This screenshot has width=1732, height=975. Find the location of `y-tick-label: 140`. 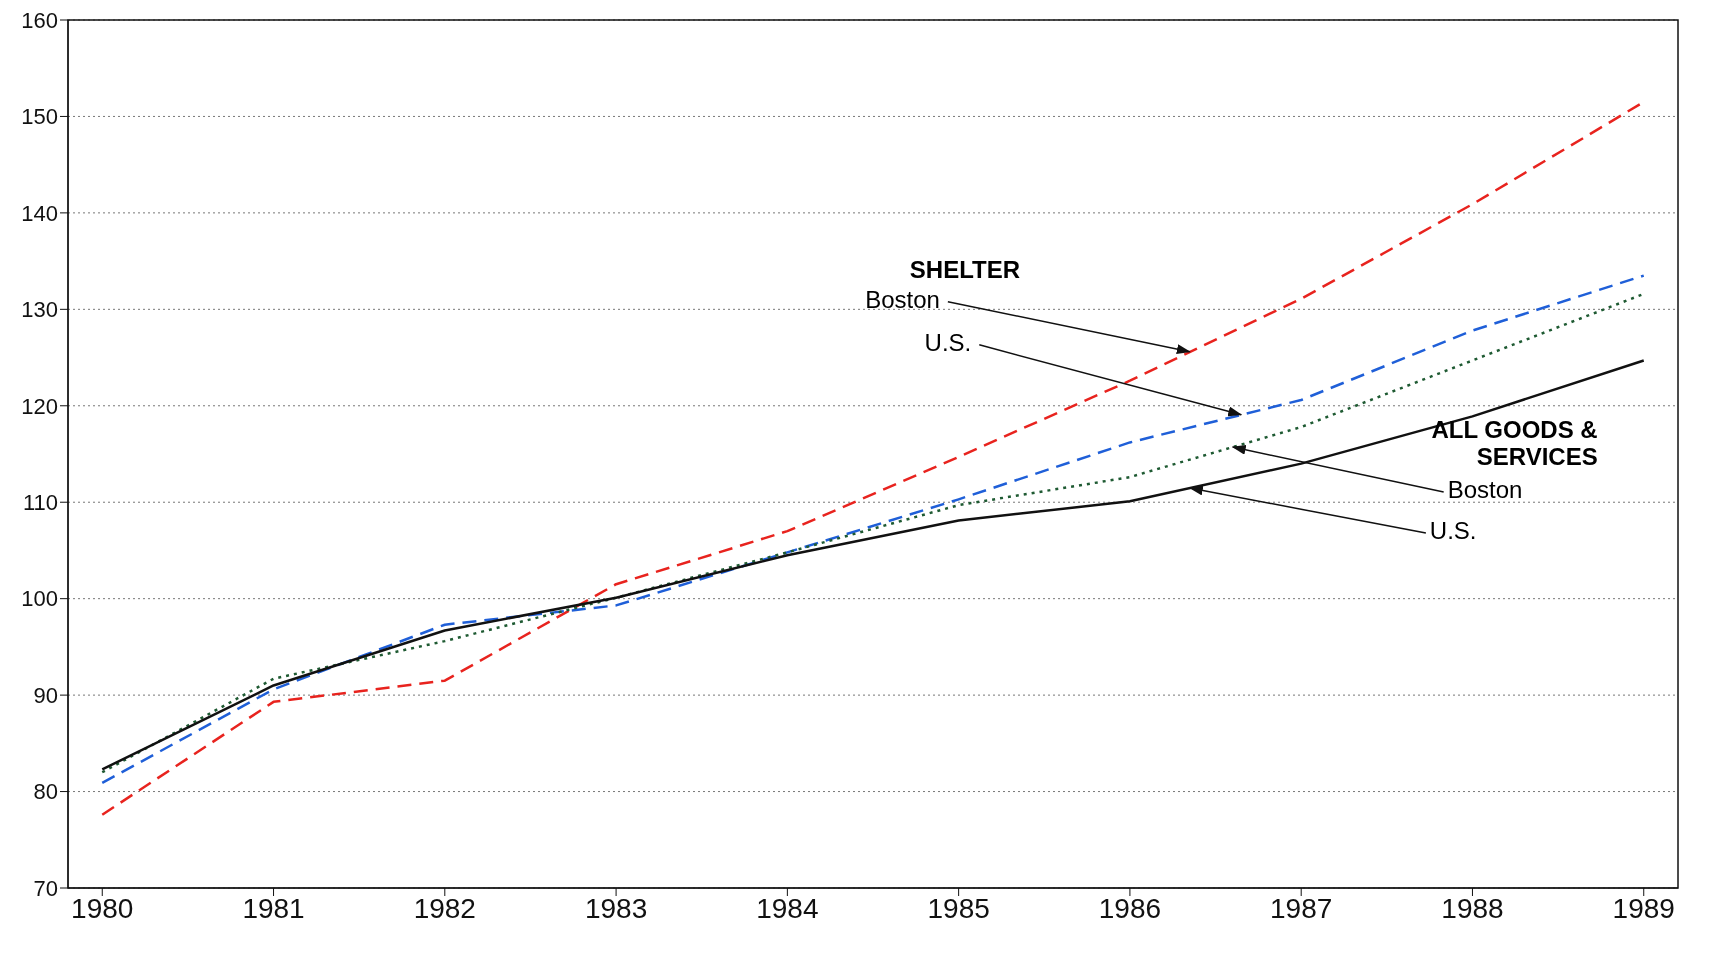

y-tick-label: 140 is located at coordinates (39, 213).